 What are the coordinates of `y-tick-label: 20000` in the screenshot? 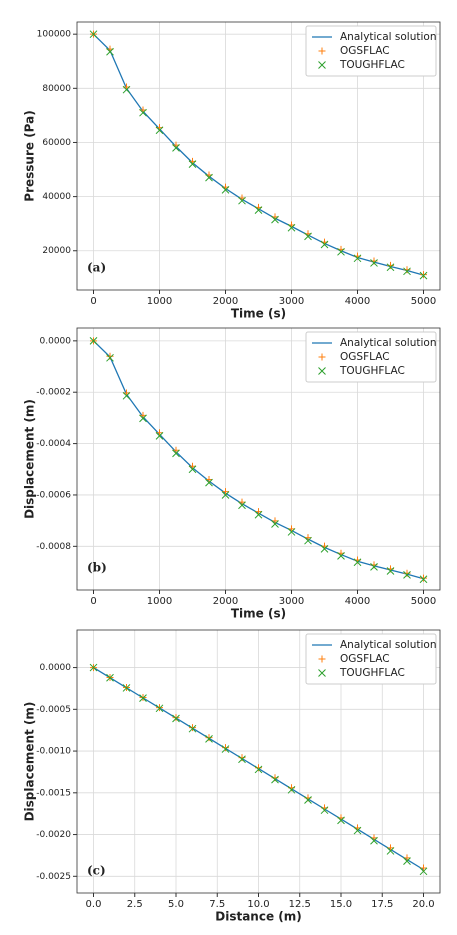 It's located at (56, 251).